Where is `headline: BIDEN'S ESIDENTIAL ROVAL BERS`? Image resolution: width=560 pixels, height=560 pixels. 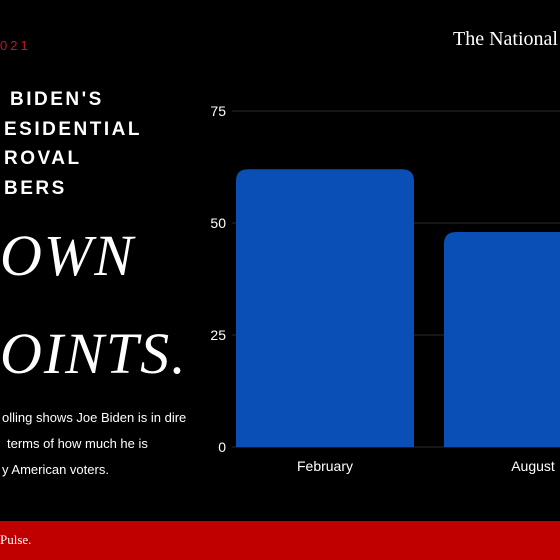 headline: BIDEN'S ESIDENTIAL ROVAL BERS is located at coordinates (95, 144).